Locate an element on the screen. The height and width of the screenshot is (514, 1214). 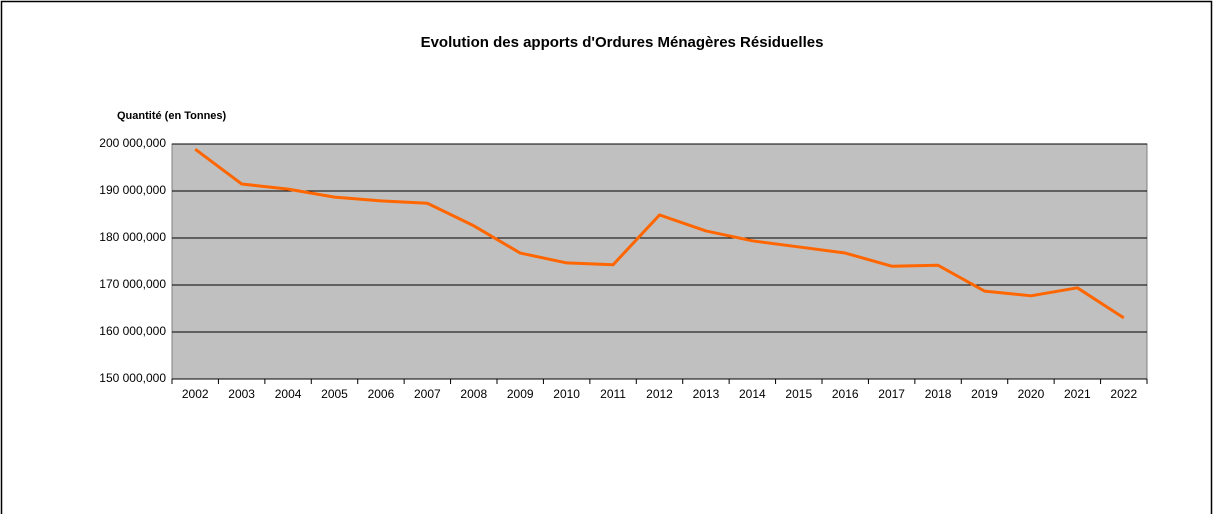
x-tick-label: 2005 is located at coordinates (334, 394).